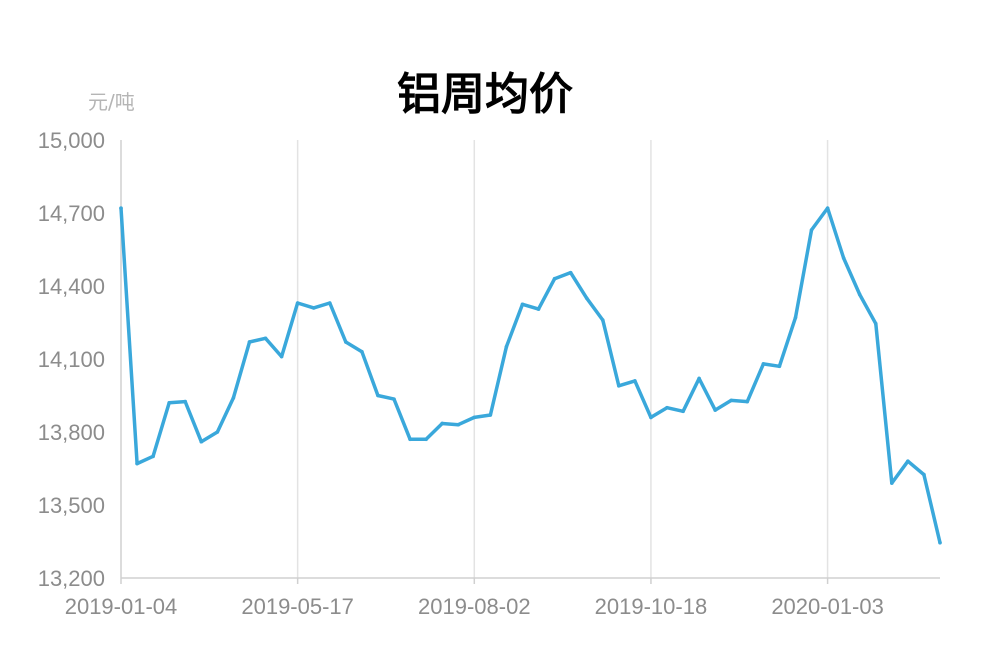  What do you see at coordinates (474, 606) in the screenshot?
I see `x-tick-label: 2019-08-02` at bounding box center [474, 606].